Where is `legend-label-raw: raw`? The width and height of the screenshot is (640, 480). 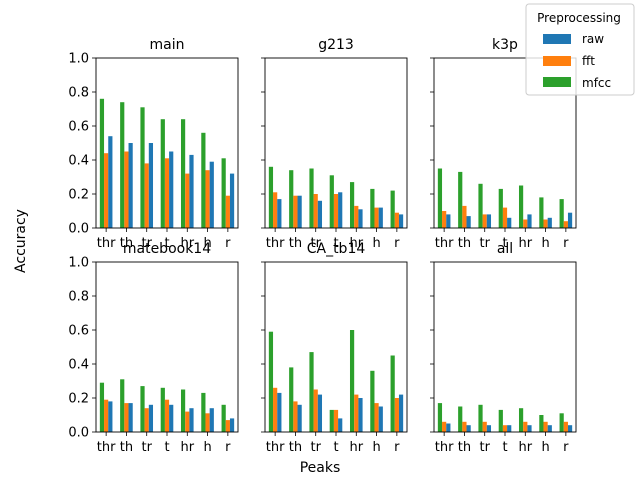
legend-label-raw: raw is located at coordinates (593, 39).